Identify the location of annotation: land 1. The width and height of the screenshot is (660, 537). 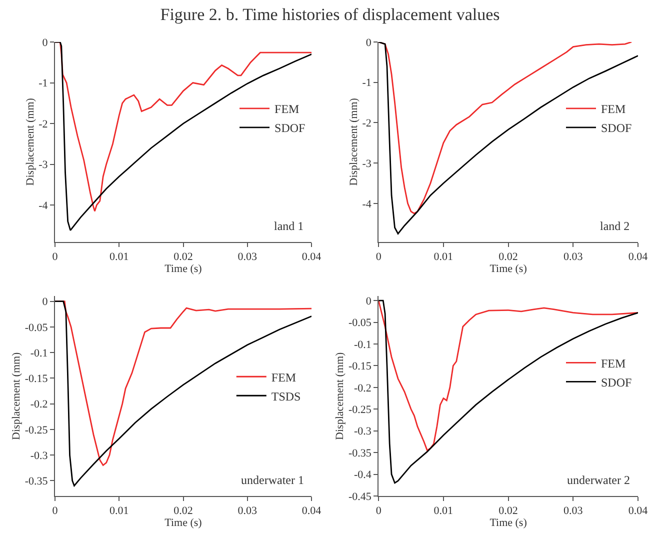
(289, 226).